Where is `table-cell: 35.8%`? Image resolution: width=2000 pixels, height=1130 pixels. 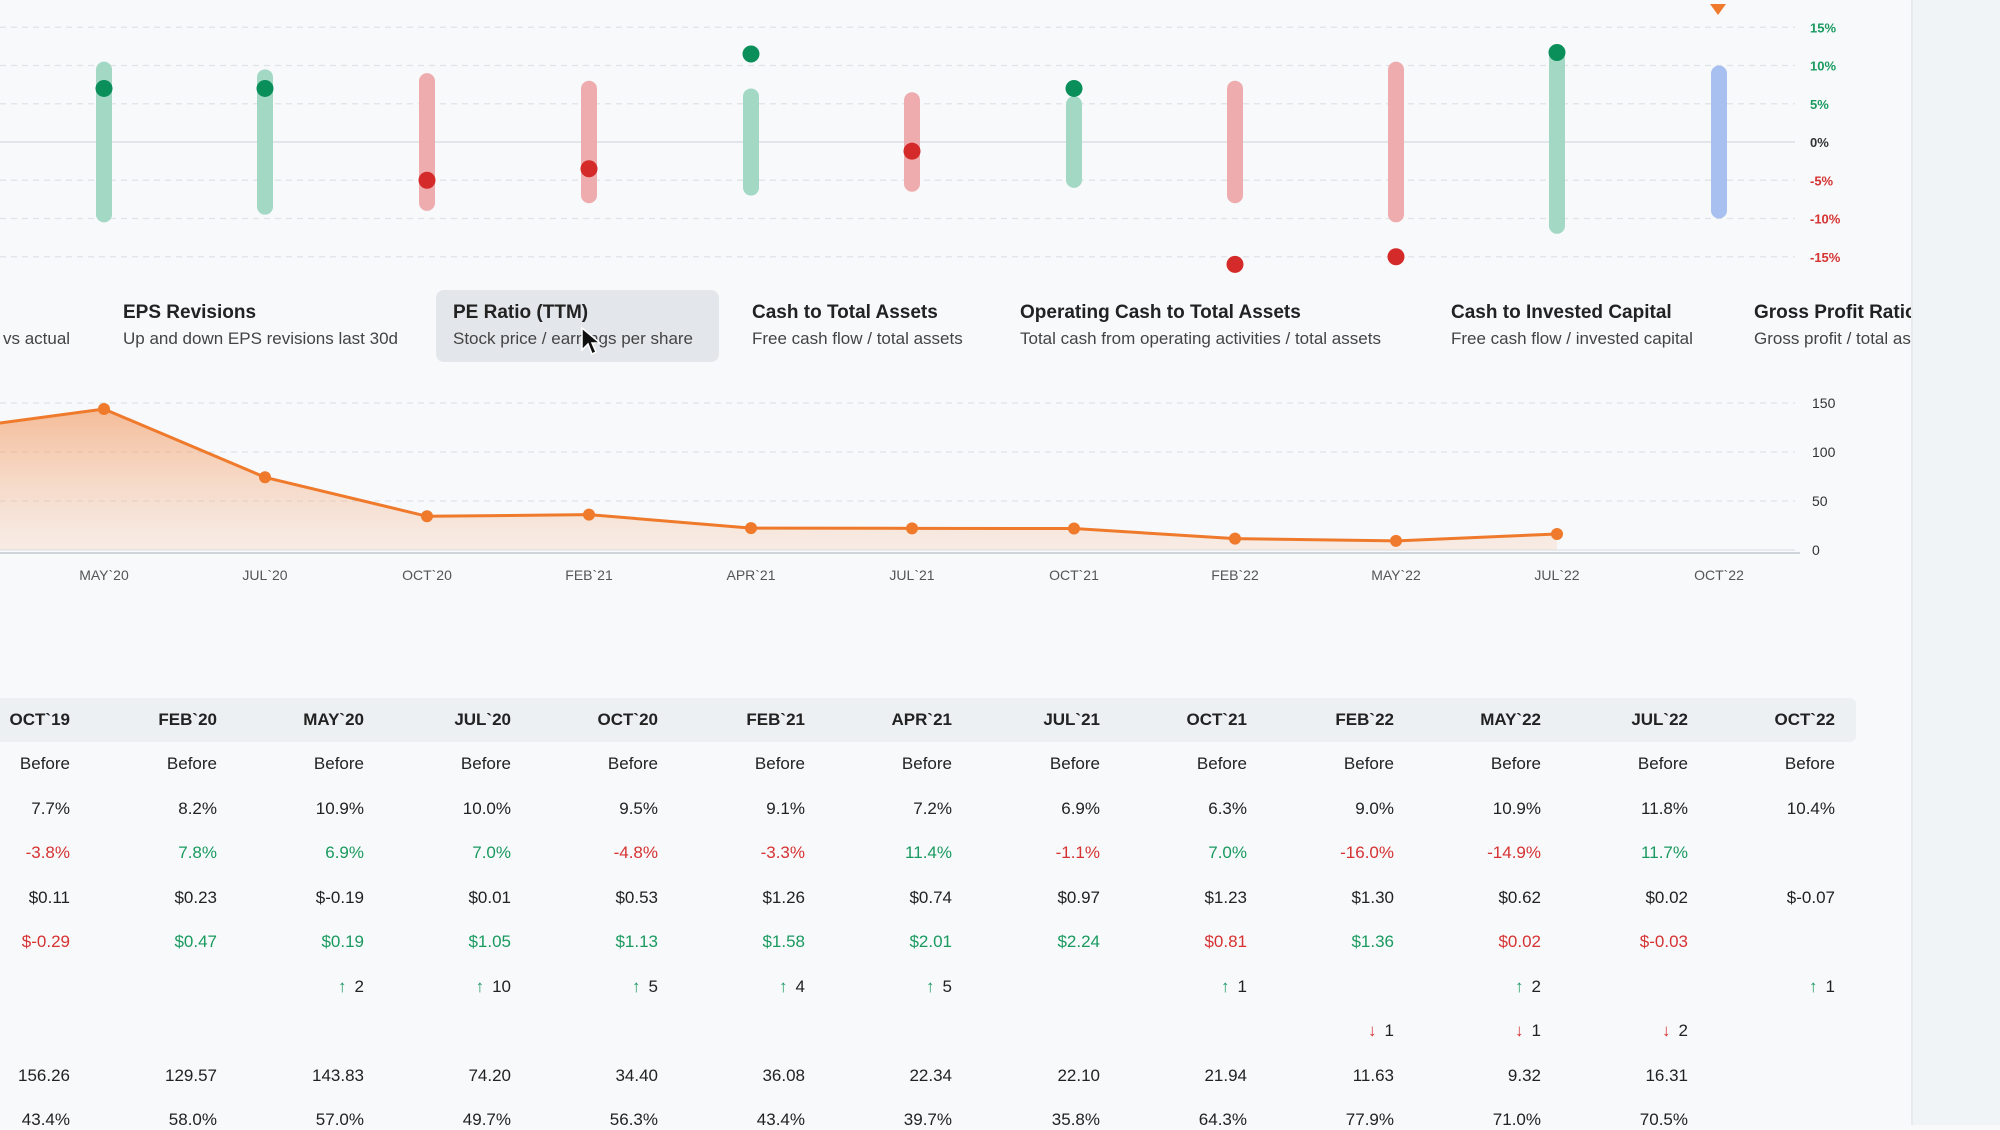
table-cell: 35.8% is located at coordinates (1075, 1119).